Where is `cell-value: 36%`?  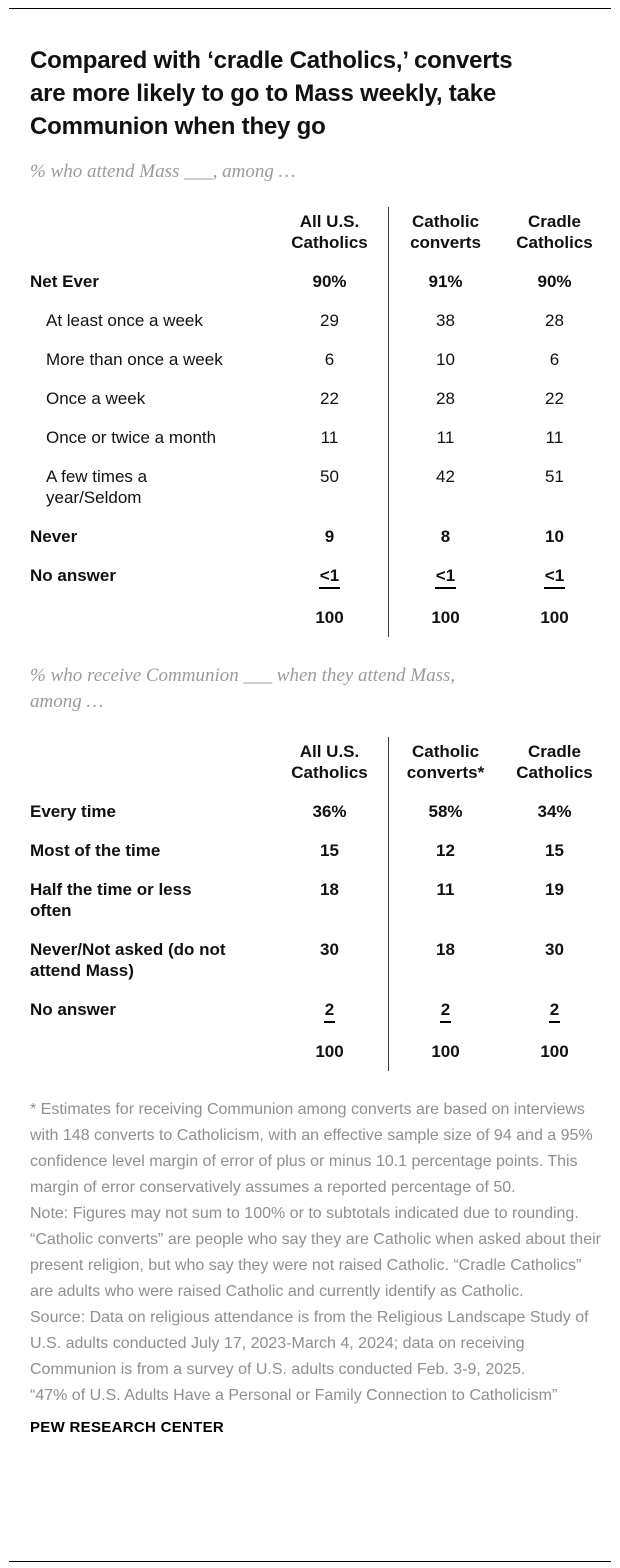
cell-value: 36% is located at coordinates (329, 812).